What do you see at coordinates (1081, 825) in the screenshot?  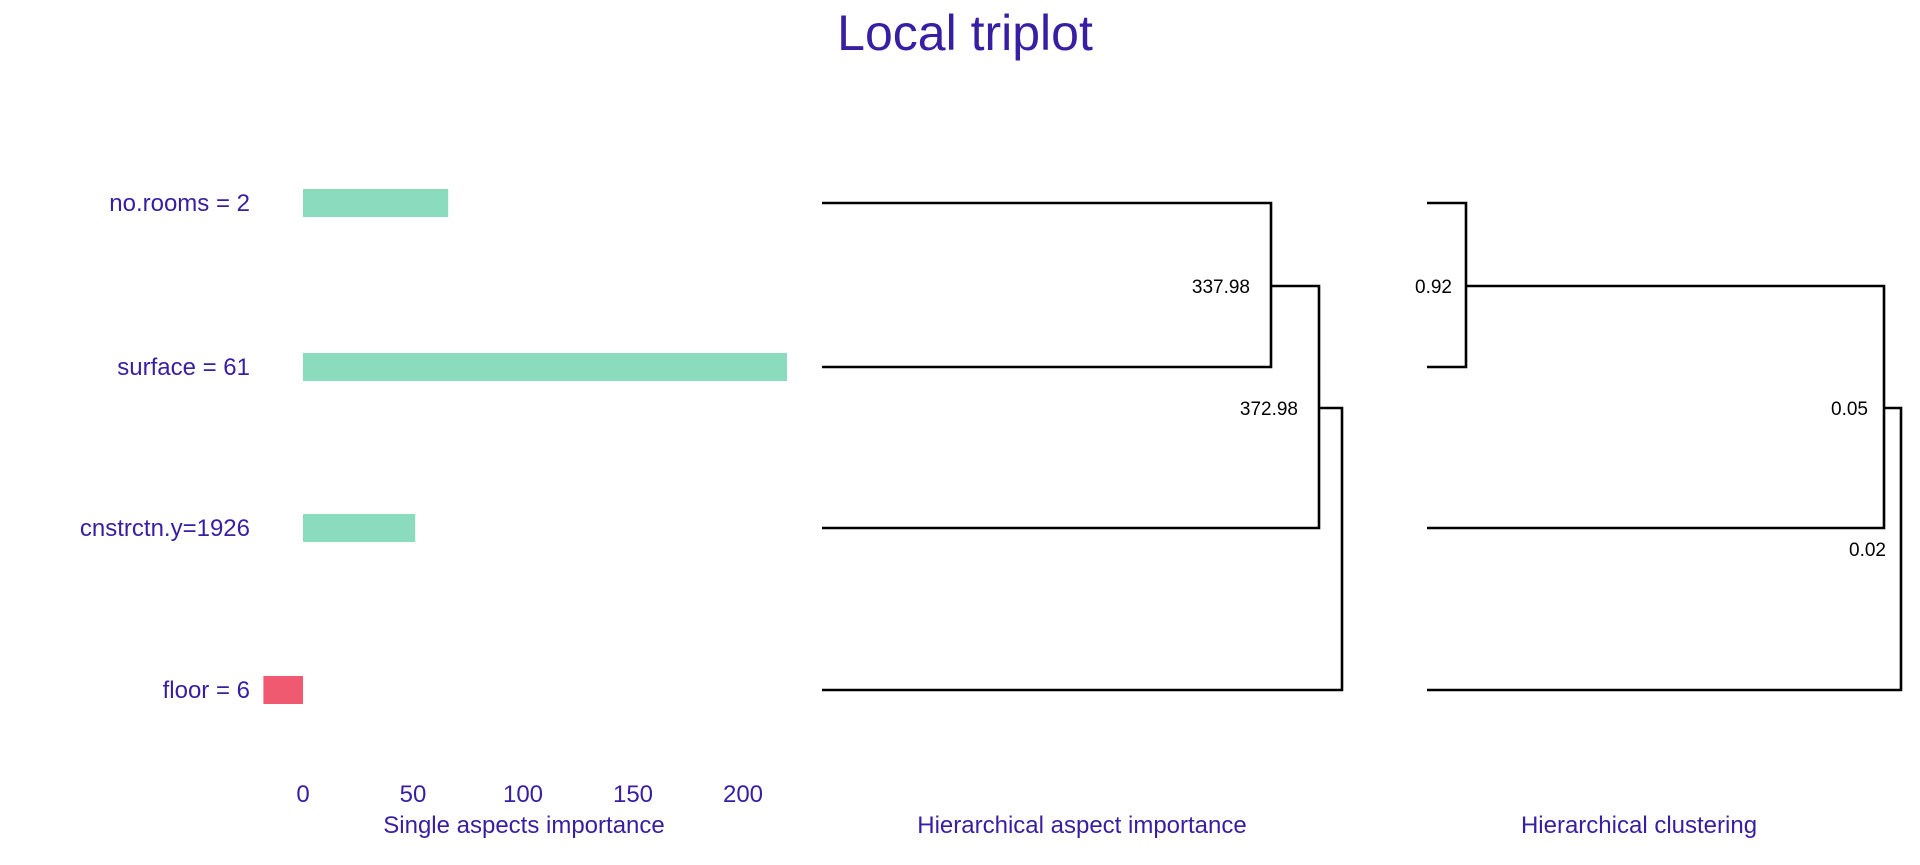 I see `hierarchical-aspect-importance-axis-title: Hierarchical aspect importance` at bounding box center [1081, 825].